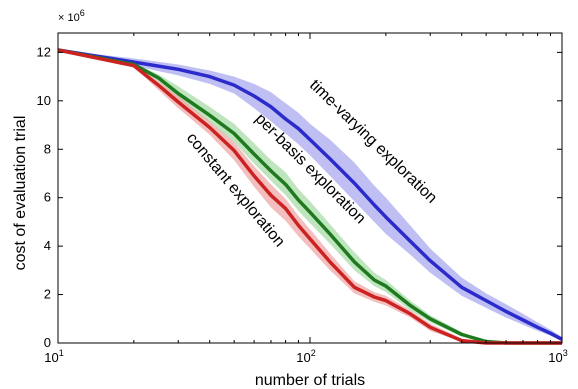 The width and height of the screenshot is (578, 389). What do you see at coordinates (305, 356) in the screenshot?
I see `x-tick-label-1: 10²` at bounding box center [305, 356].